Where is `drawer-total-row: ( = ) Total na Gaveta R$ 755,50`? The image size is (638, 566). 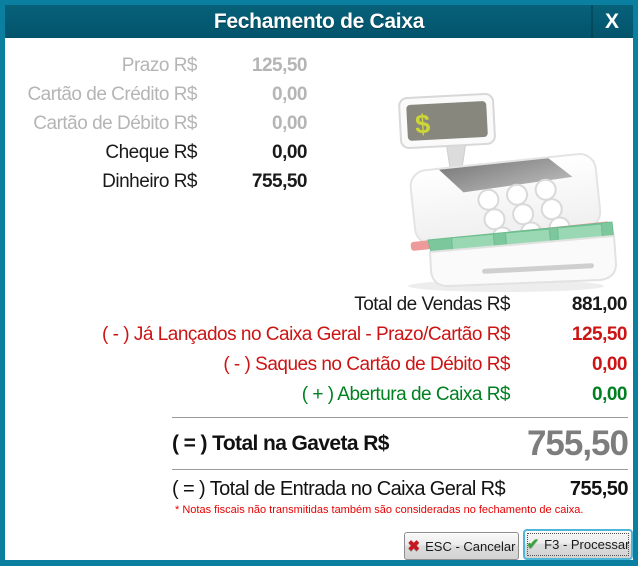 drawer-total-row: ( = ) Total na Gaveta R$ 755,50 is located at coordinates (400, 444).